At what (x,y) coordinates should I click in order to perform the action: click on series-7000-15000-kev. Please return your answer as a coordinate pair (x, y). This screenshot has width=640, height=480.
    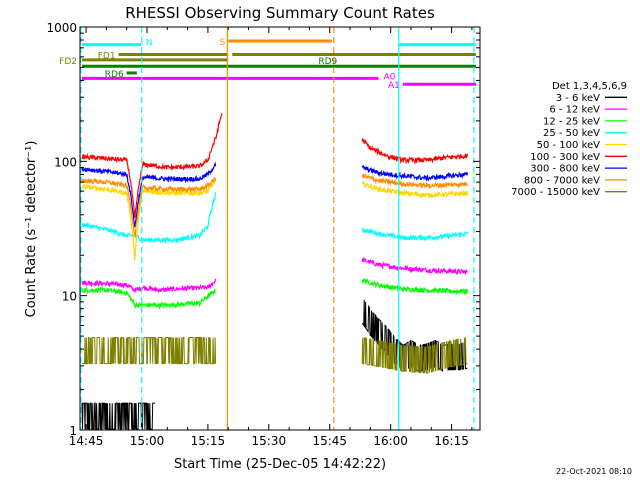
    Looking at the image, I should click on (275, 355).